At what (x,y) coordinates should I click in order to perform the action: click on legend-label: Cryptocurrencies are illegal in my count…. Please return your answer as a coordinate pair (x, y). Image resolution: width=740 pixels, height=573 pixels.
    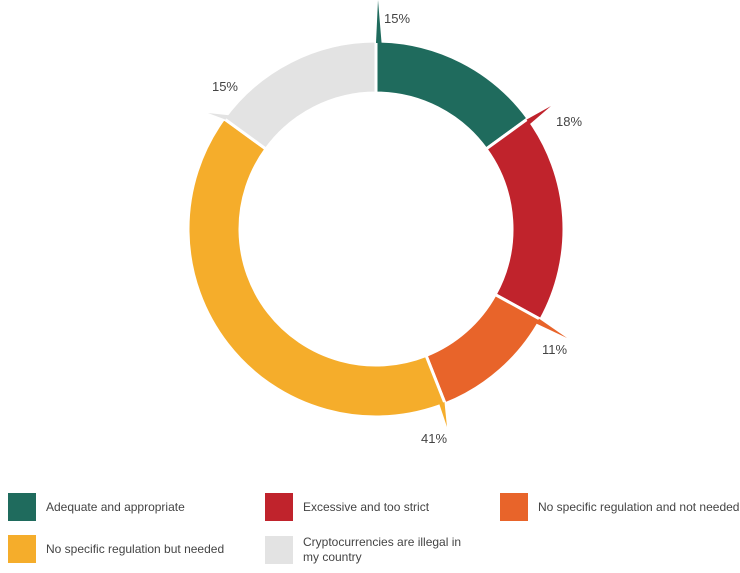
    Looking at the image, I should click on (382, 549).